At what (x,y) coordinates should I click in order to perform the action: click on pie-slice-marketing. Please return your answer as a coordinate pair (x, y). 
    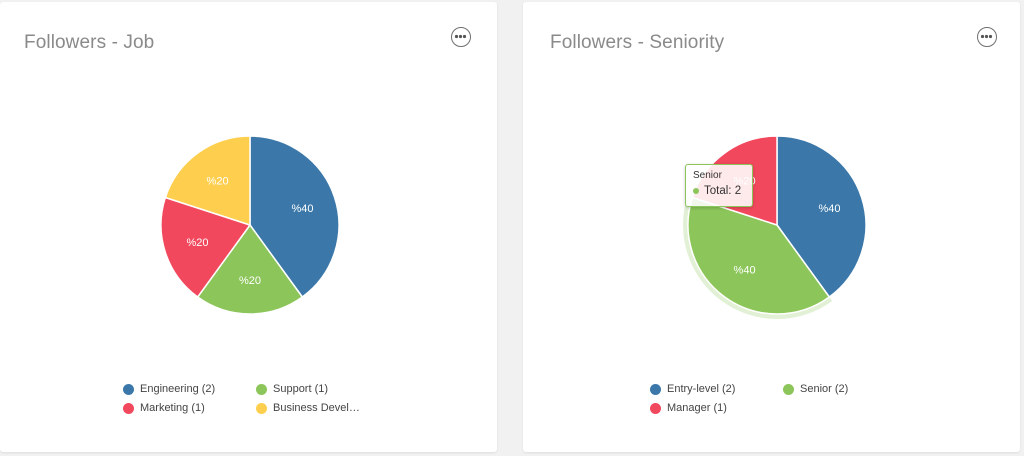
    Looking at the image, I should click on (206, 247).